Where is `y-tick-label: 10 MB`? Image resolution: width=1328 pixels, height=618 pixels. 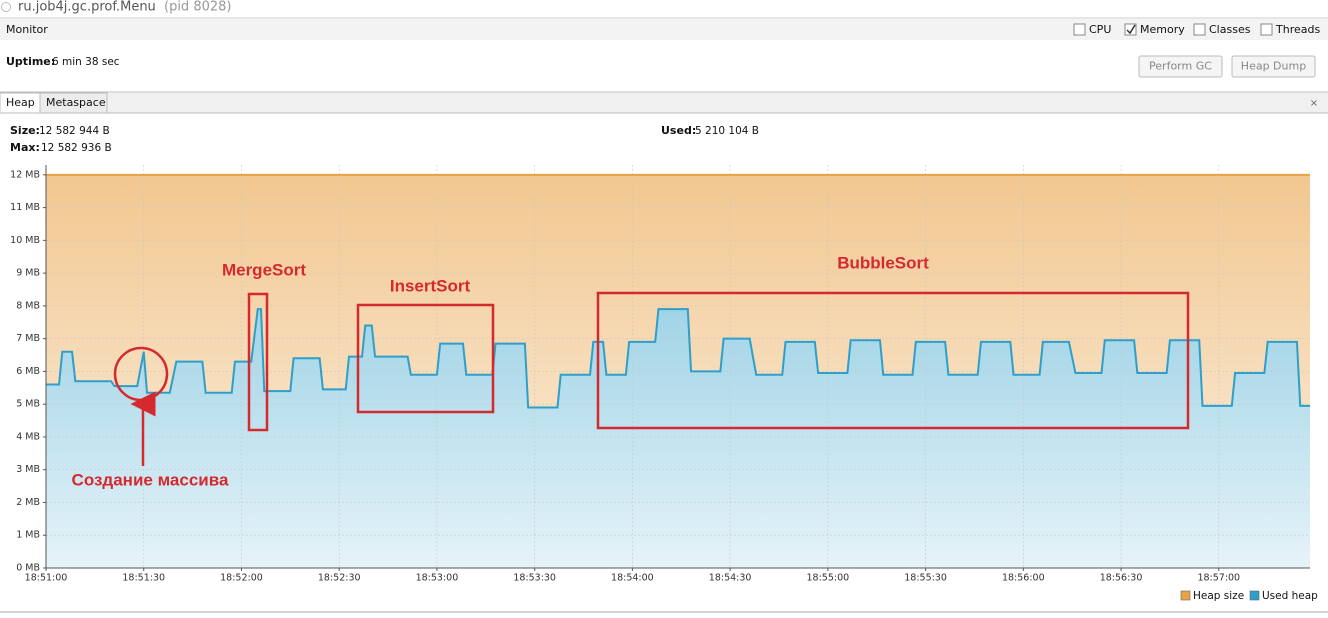 y-tick-label: 10 MB is located at coordinates (25, 240).